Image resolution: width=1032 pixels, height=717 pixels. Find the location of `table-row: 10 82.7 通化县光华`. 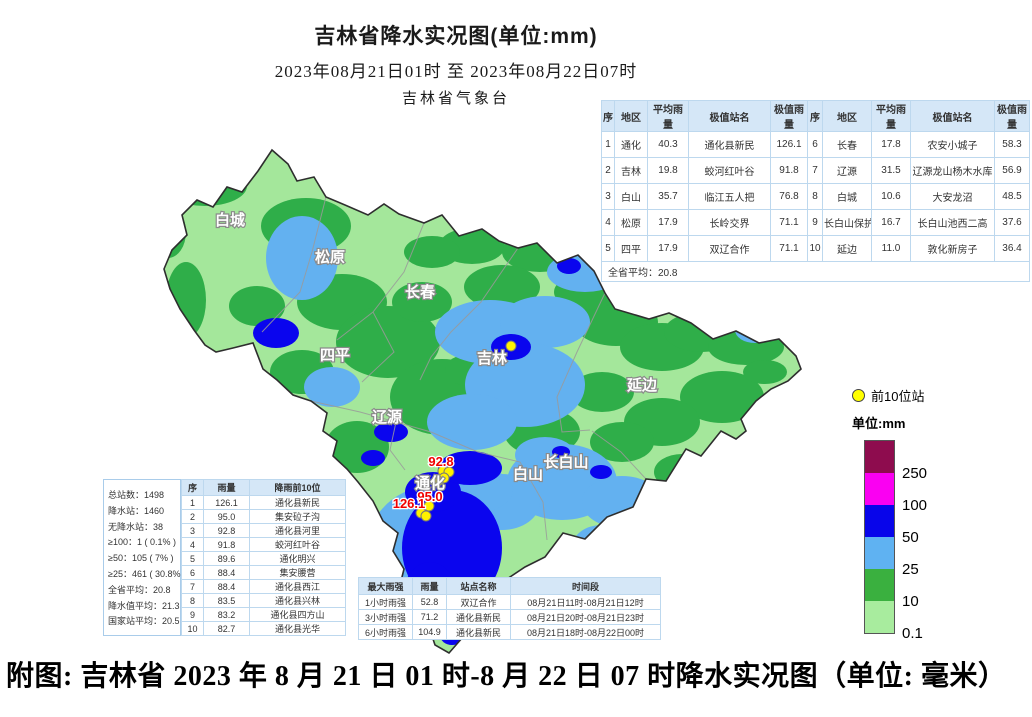

table-row: 10 82.7 通化县光华 is located at coordinates (263, 628).